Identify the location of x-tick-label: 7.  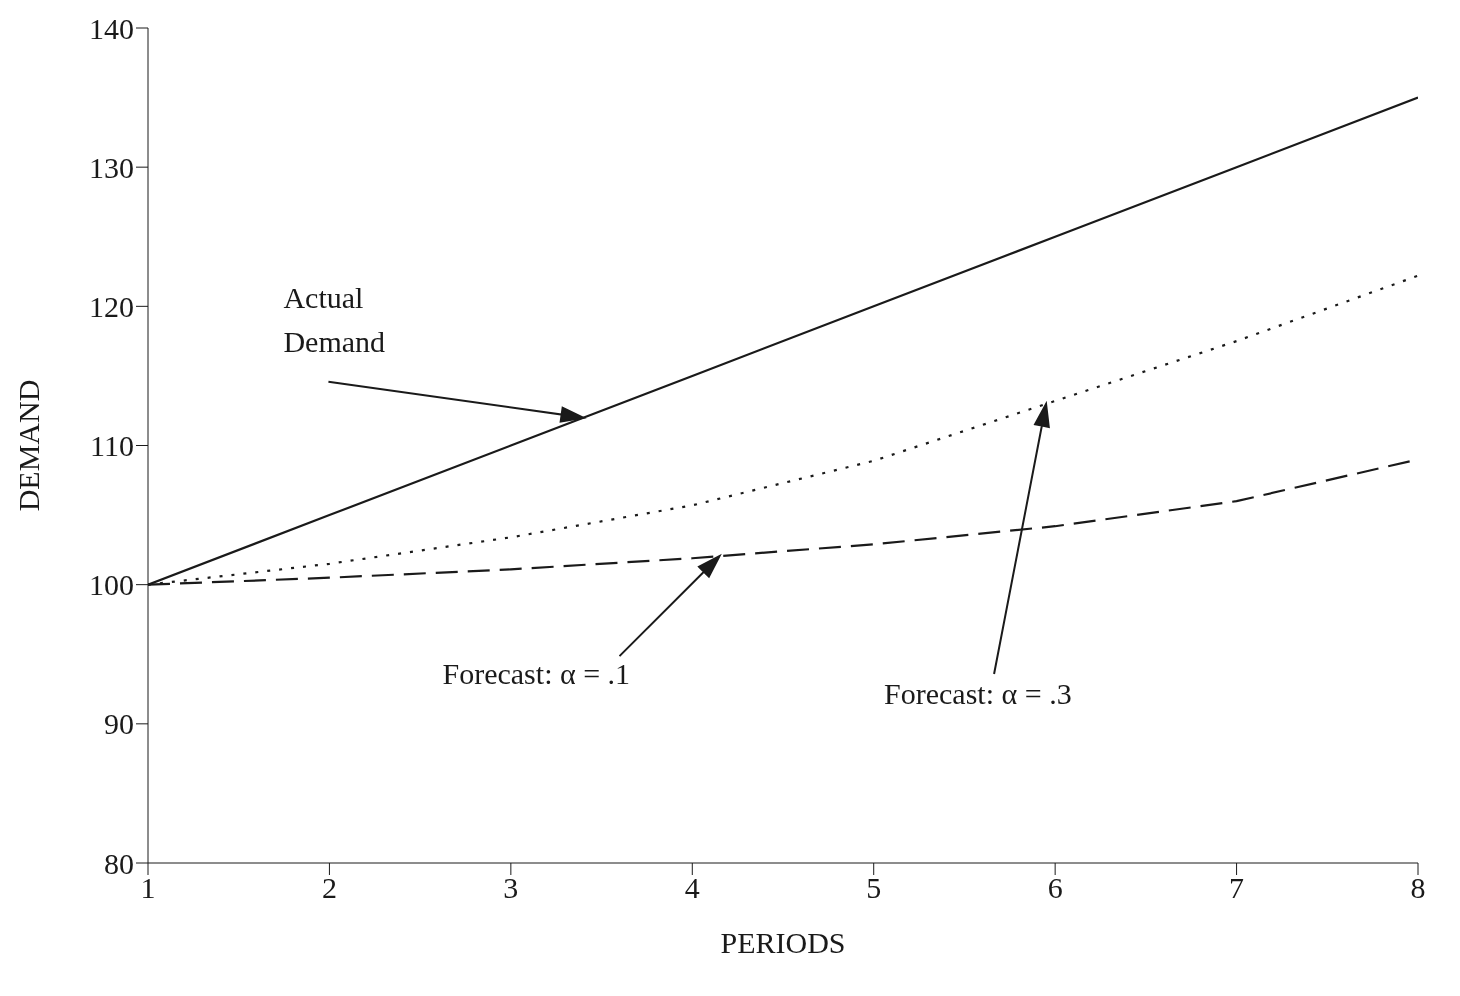
(1237, 888).